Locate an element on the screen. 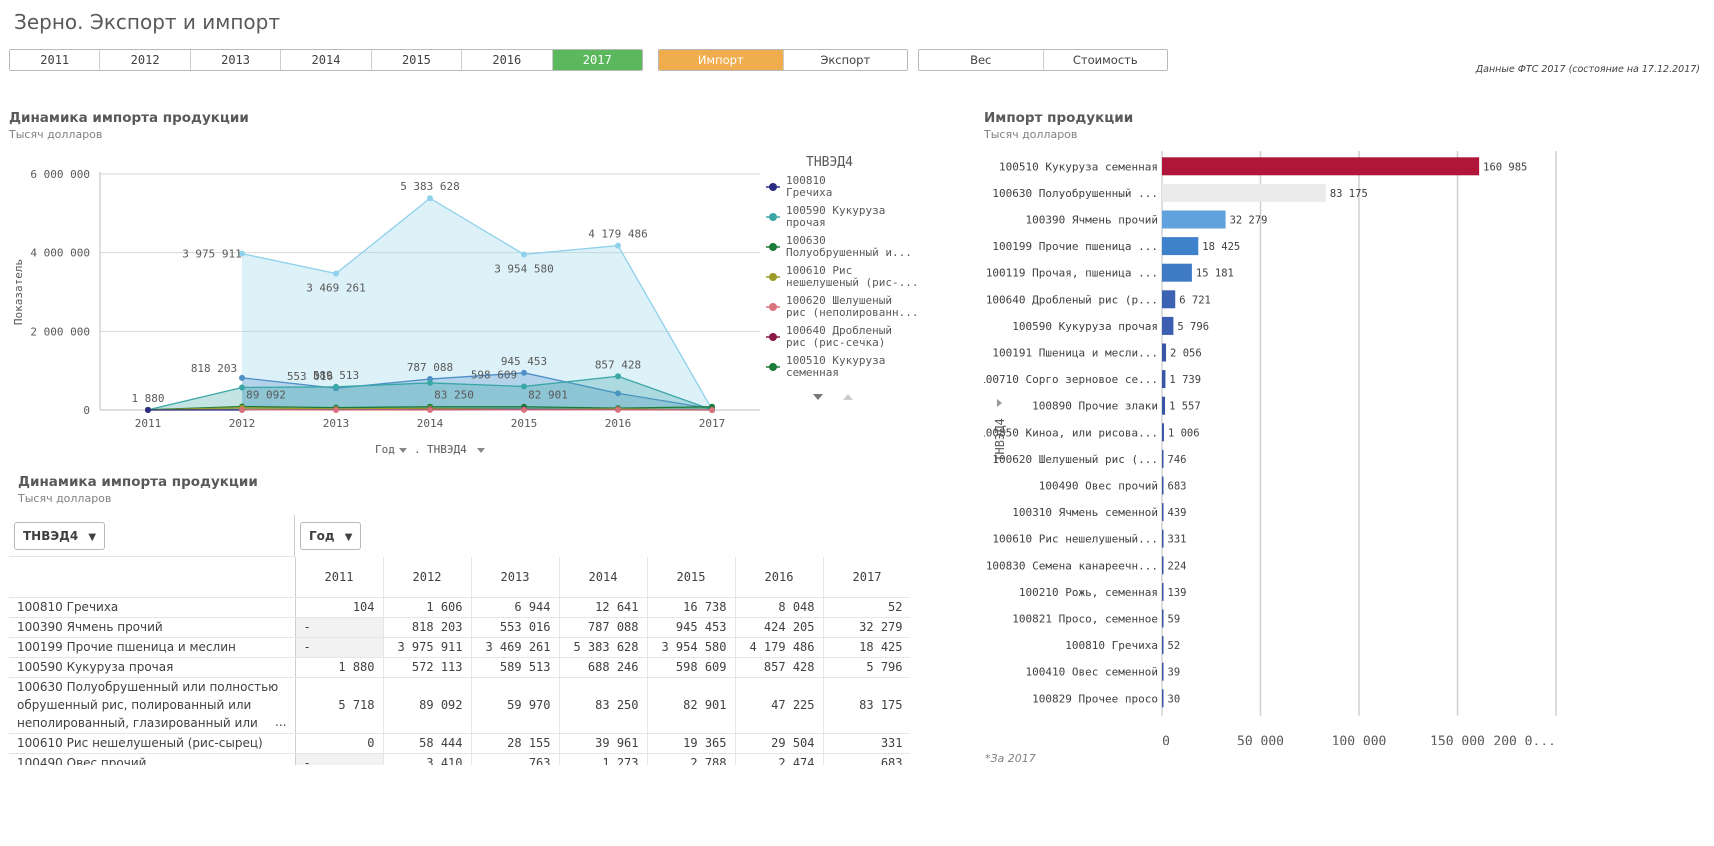 The image size is (1714, 846). column-header: 2015 is located at coordinates (691, 577).